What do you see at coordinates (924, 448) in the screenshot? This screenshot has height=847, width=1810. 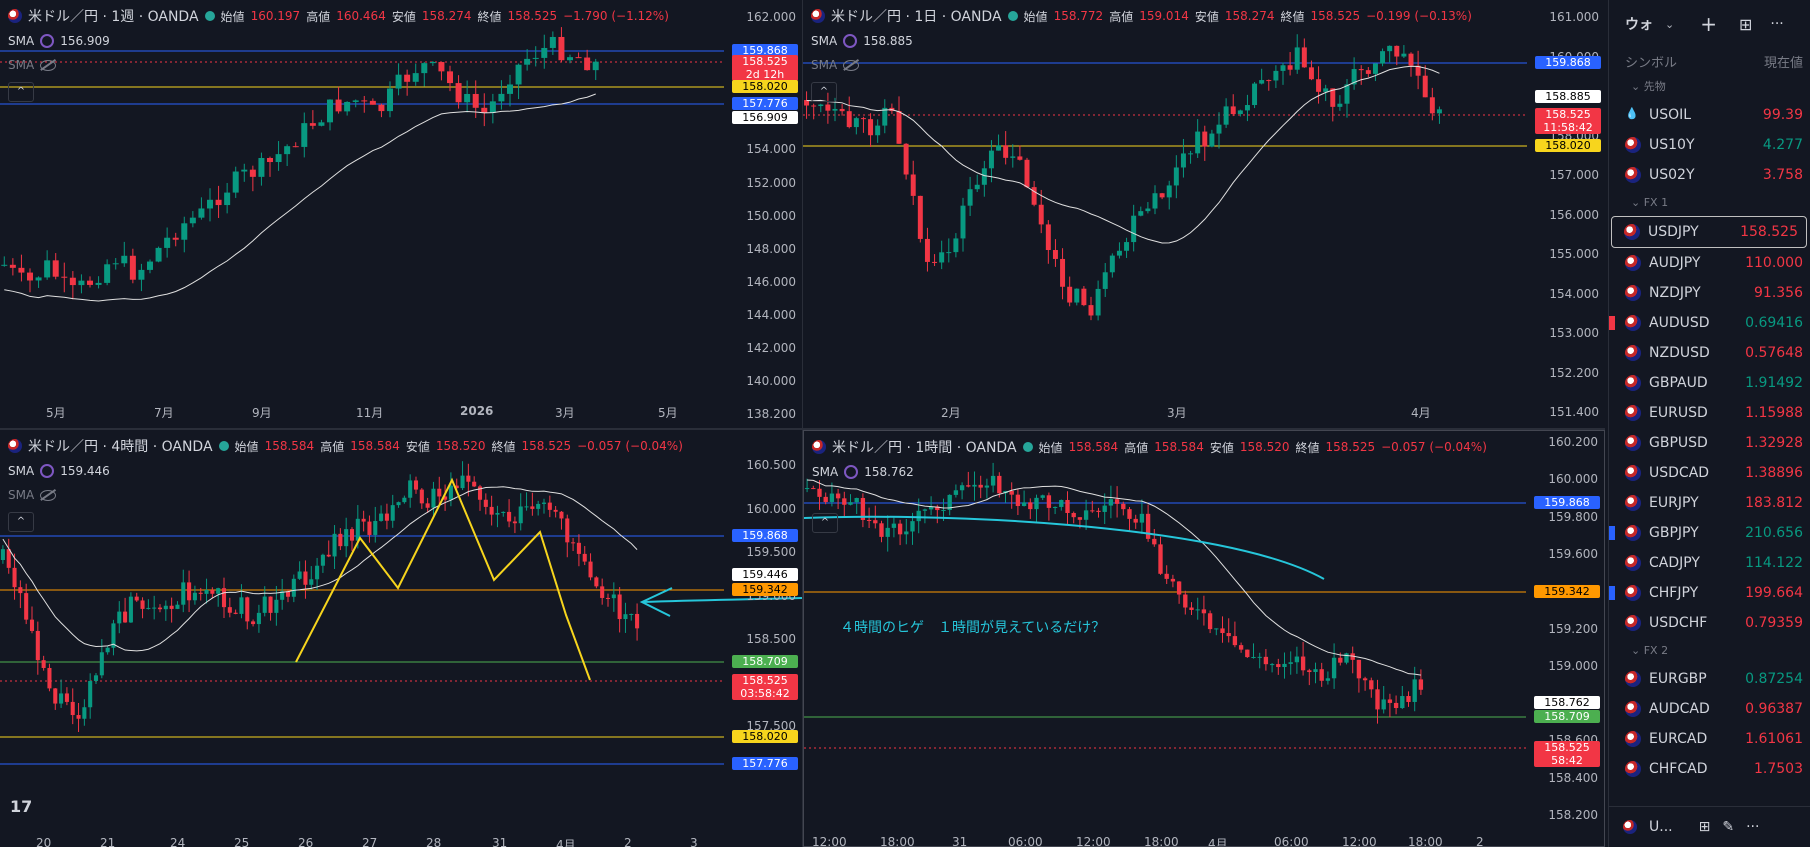 I see `symbol-title: 米ドル／円 · 1時間 · OANDA` at bounding box center [924, 448].